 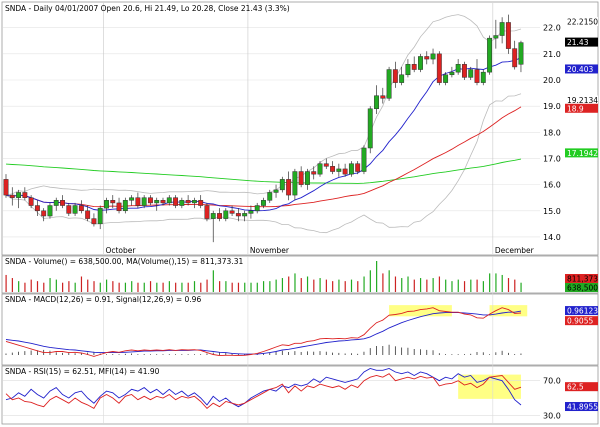 I want to click on price-value-tag-bg, so click(x=581, y=153).